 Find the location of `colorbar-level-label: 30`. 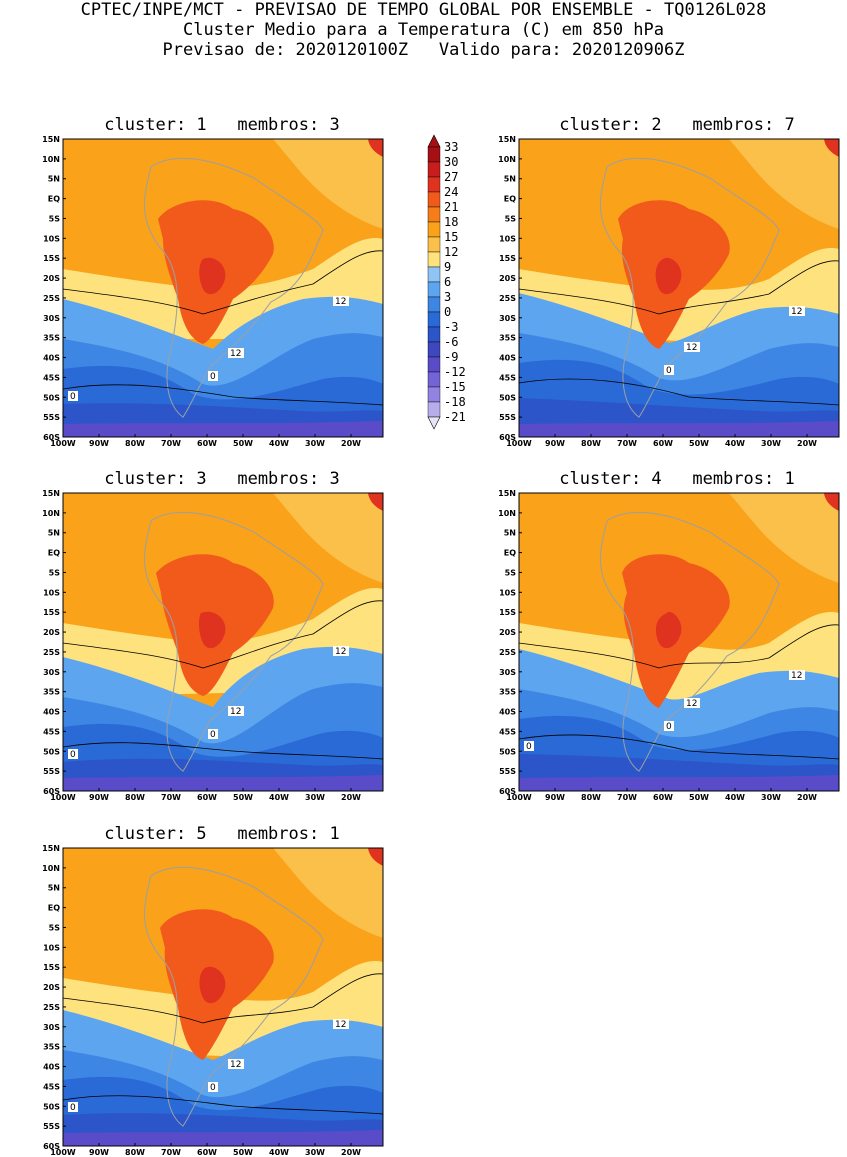

colorbar-level-label: 30 is located at coordinates (451, 162).